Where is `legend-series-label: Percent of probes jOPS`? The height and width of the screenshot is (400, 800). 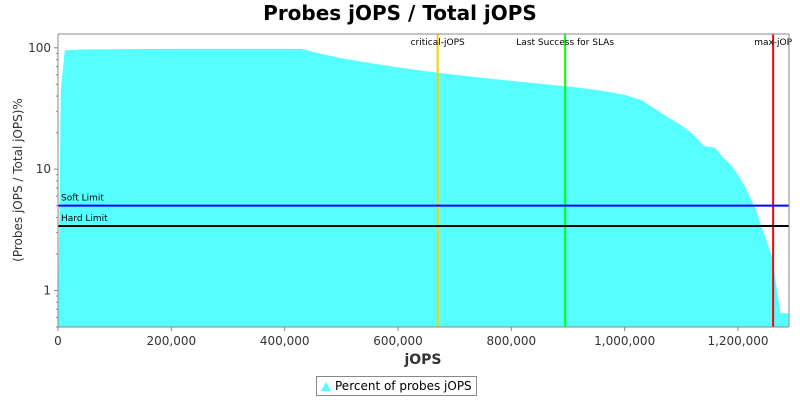
legend-series-label: Percent of probes jOPS is located at coordinates (403, 386).